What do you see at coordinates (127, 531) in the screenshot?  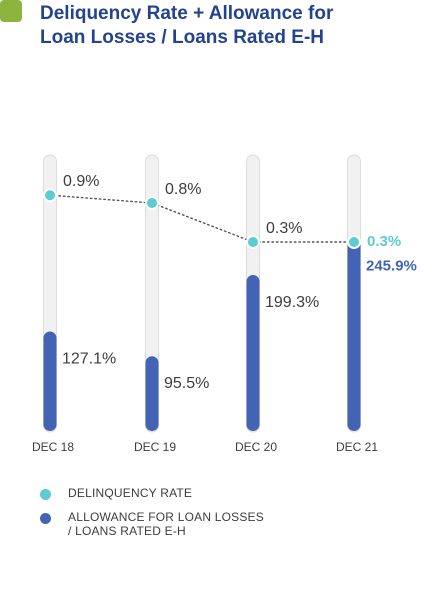 I see `legend-label-allowance-line-2: / LOANS RATED E-H` at bounding box center [127, 531].